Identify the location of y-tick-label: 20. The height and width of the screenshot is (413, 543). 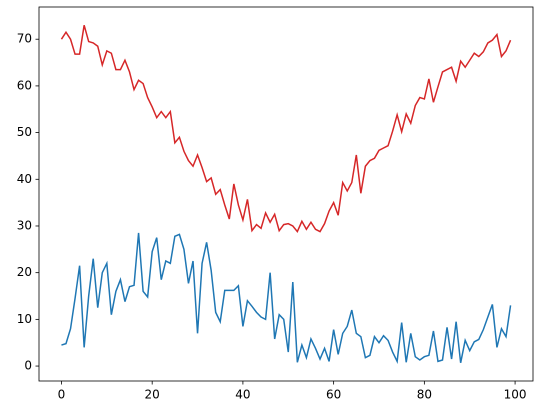
(24, 272).